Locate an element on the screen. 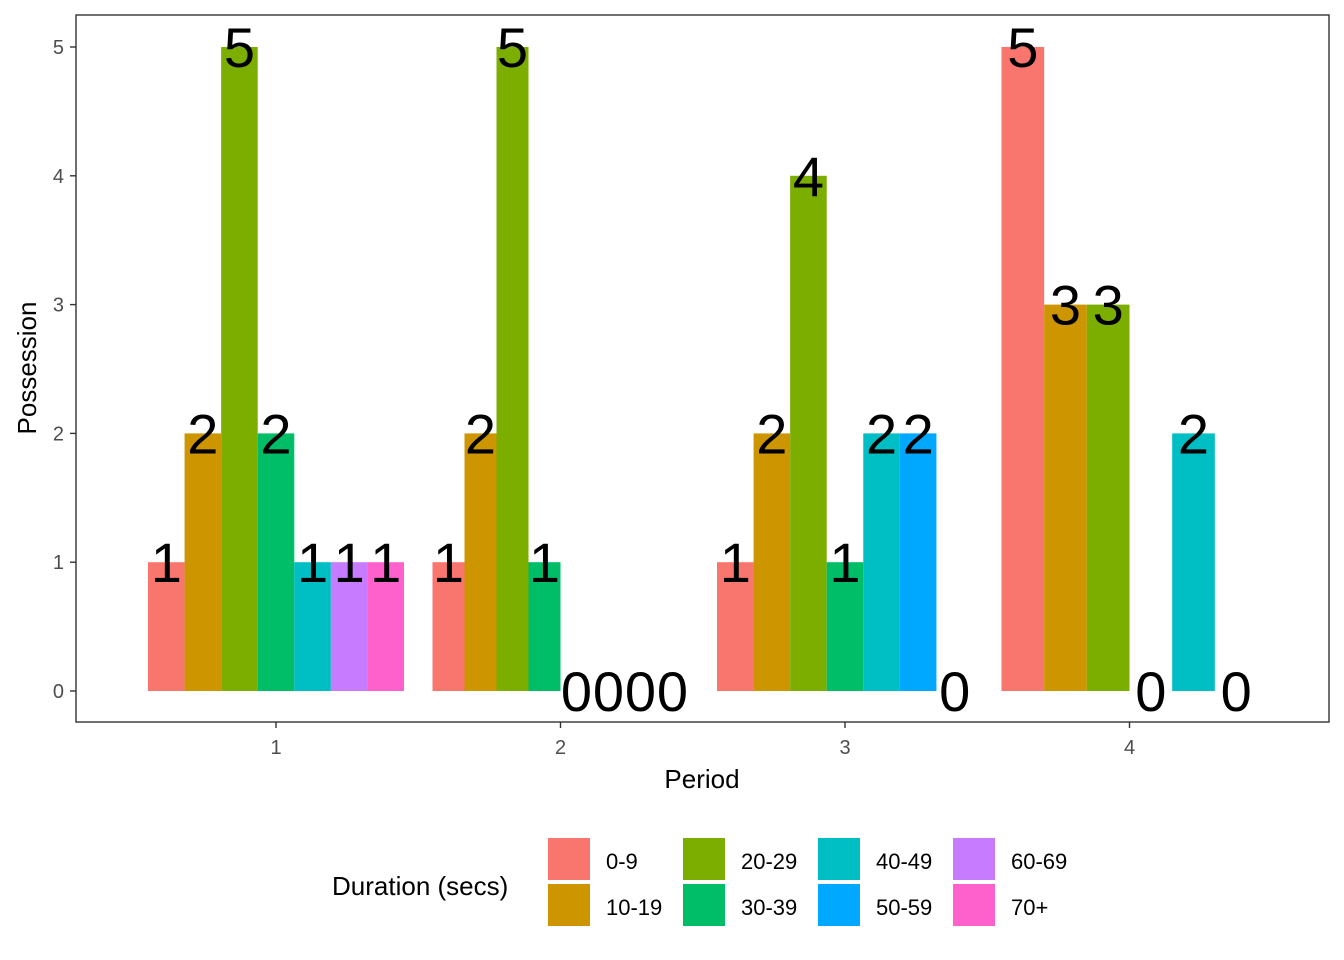  legend-key-70+ is located at coordinates (974, 905).